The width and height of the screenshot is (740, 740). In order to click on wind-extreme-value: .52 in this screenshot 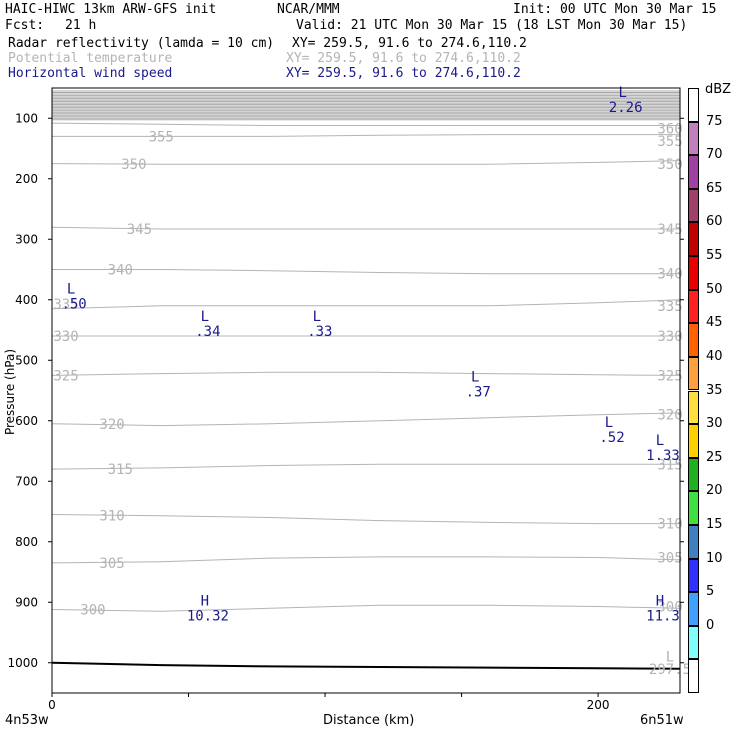, I will do `click(611, 438)`.